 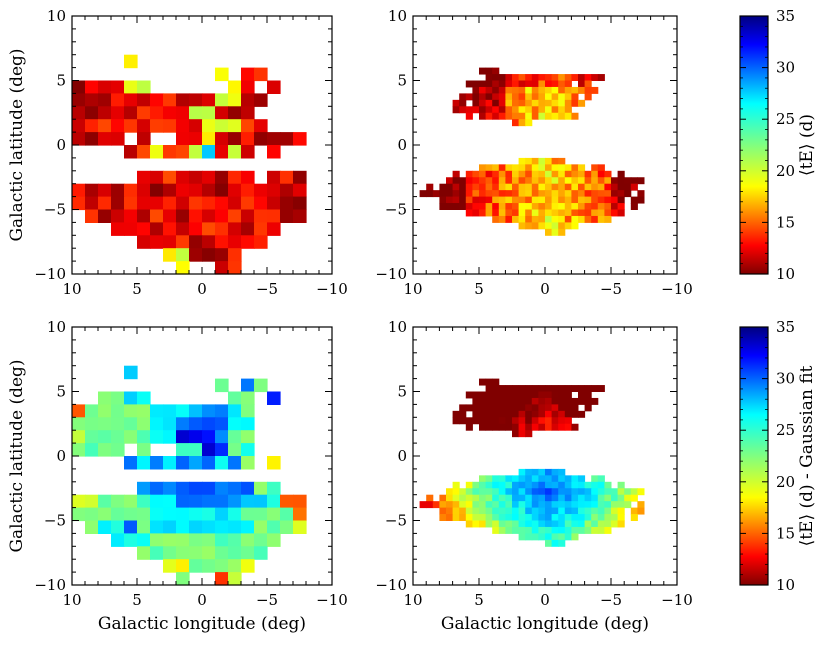 I want to click on x-tick-label: 5, so click(x=479, y=600).